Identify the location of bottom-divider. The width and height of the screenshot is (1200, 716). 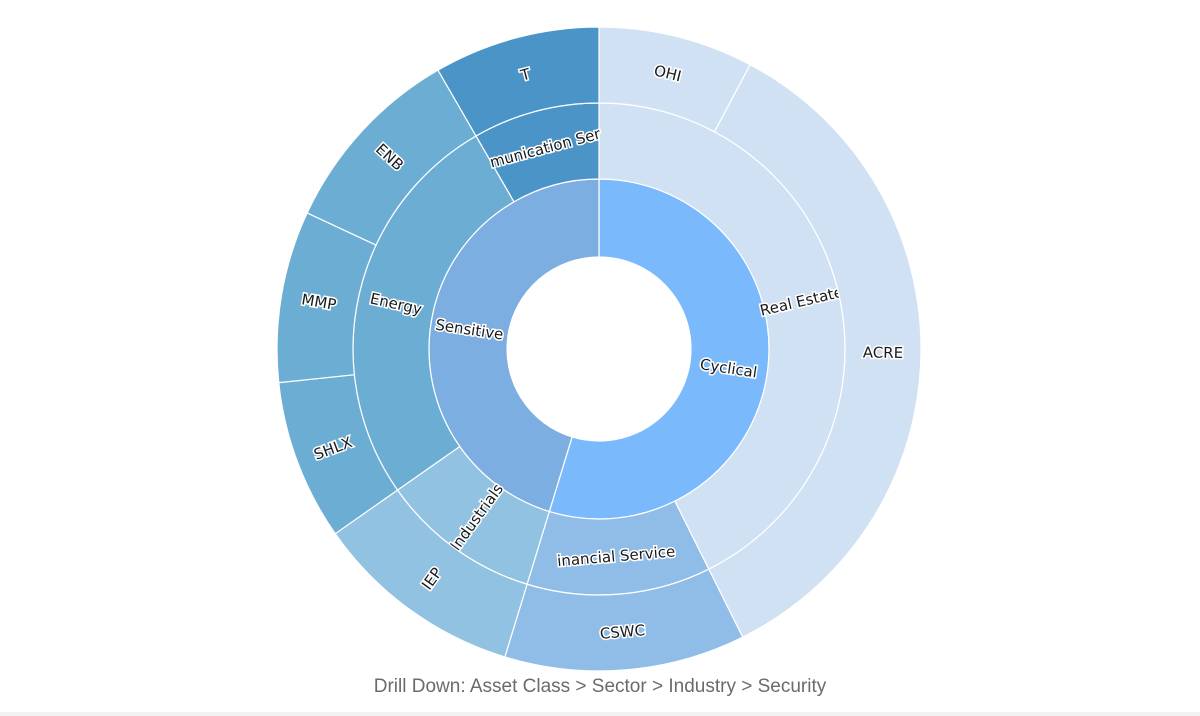
(600, 714).